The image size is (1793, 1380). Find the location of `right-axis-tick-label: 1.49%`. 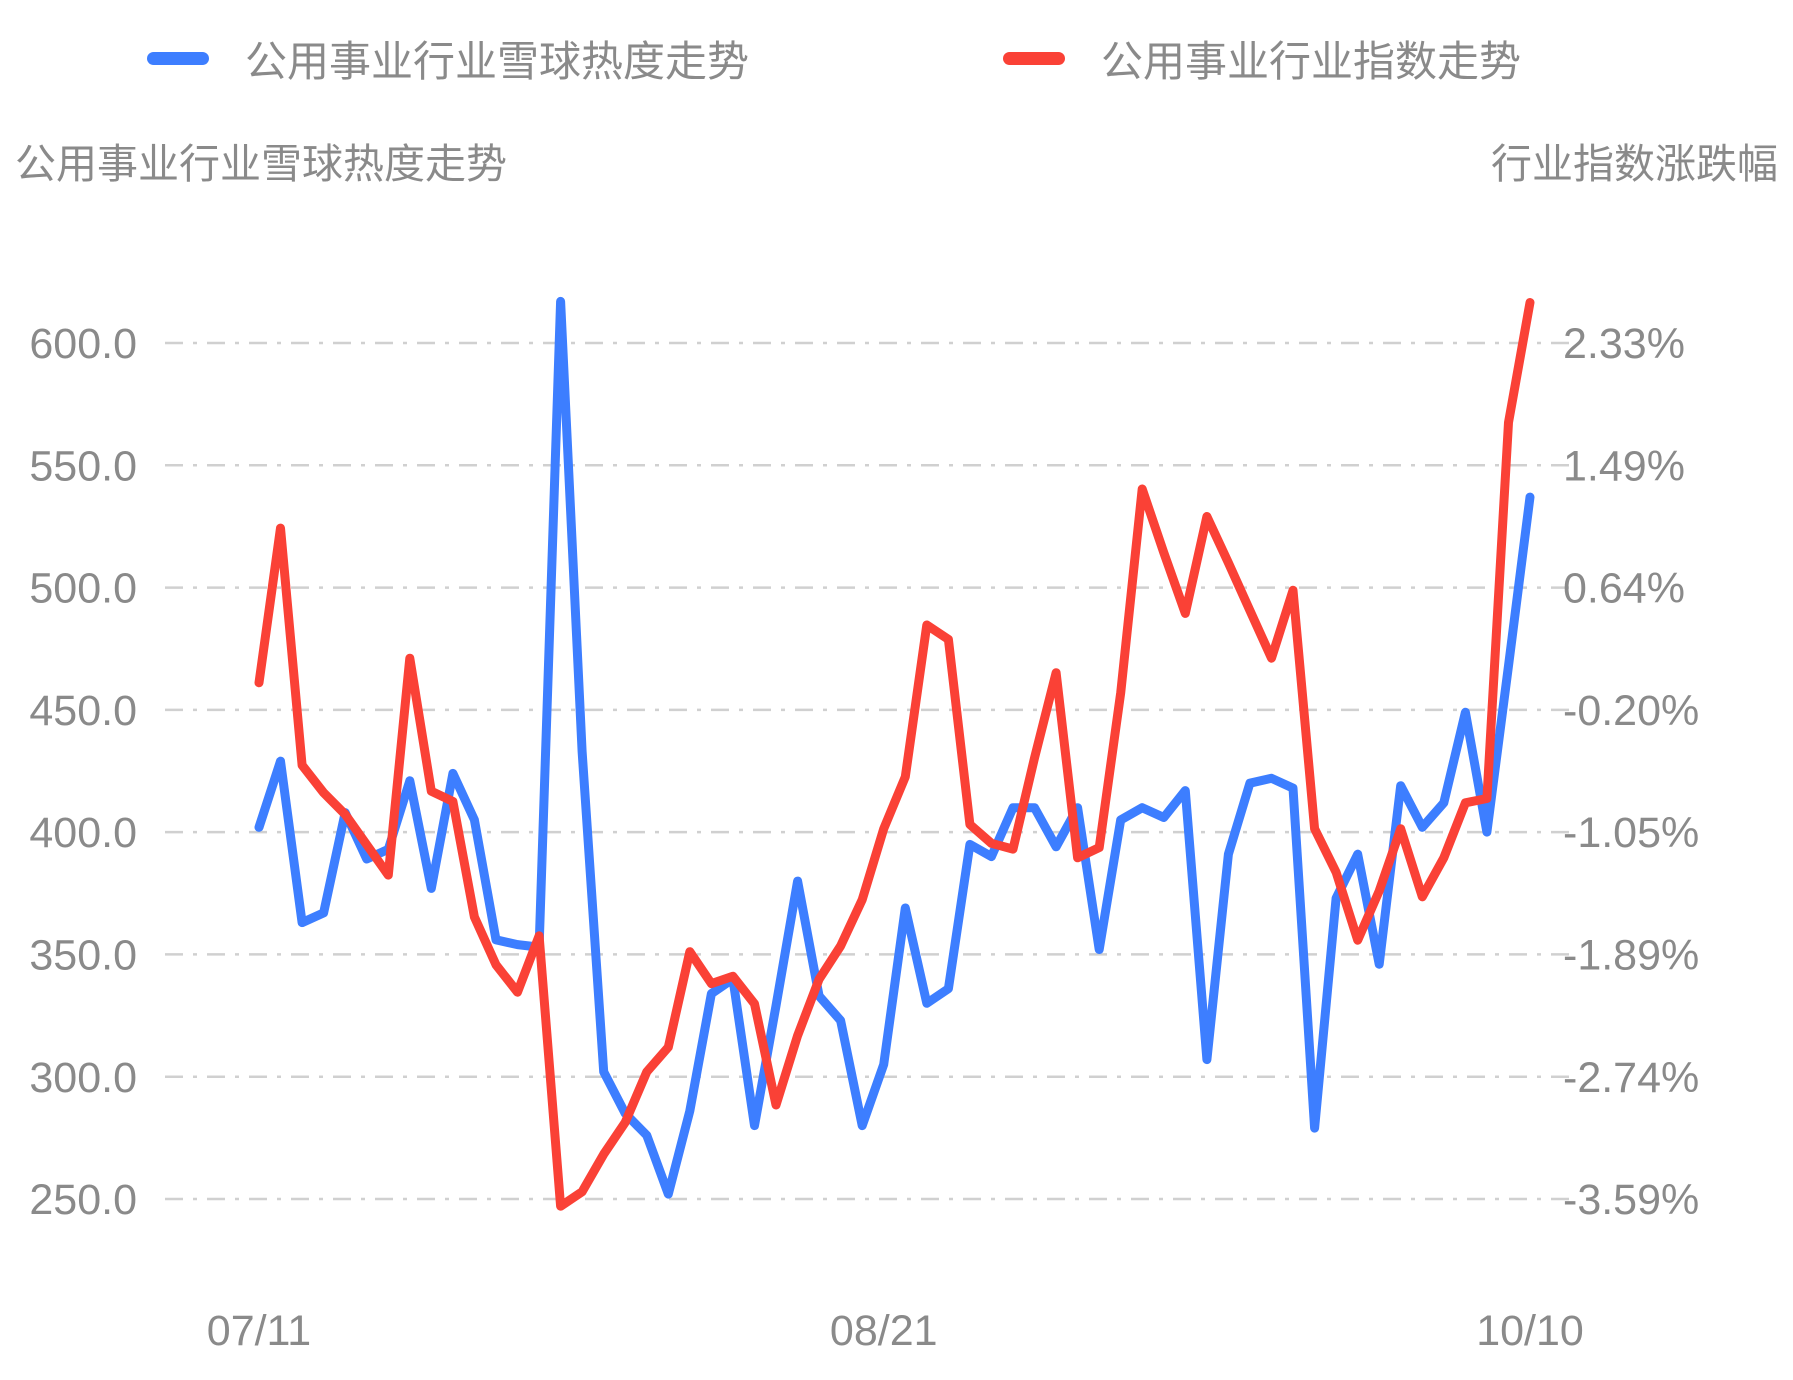

right-axis-tick-label: 1.49% is located at coordinates (1624, 466).